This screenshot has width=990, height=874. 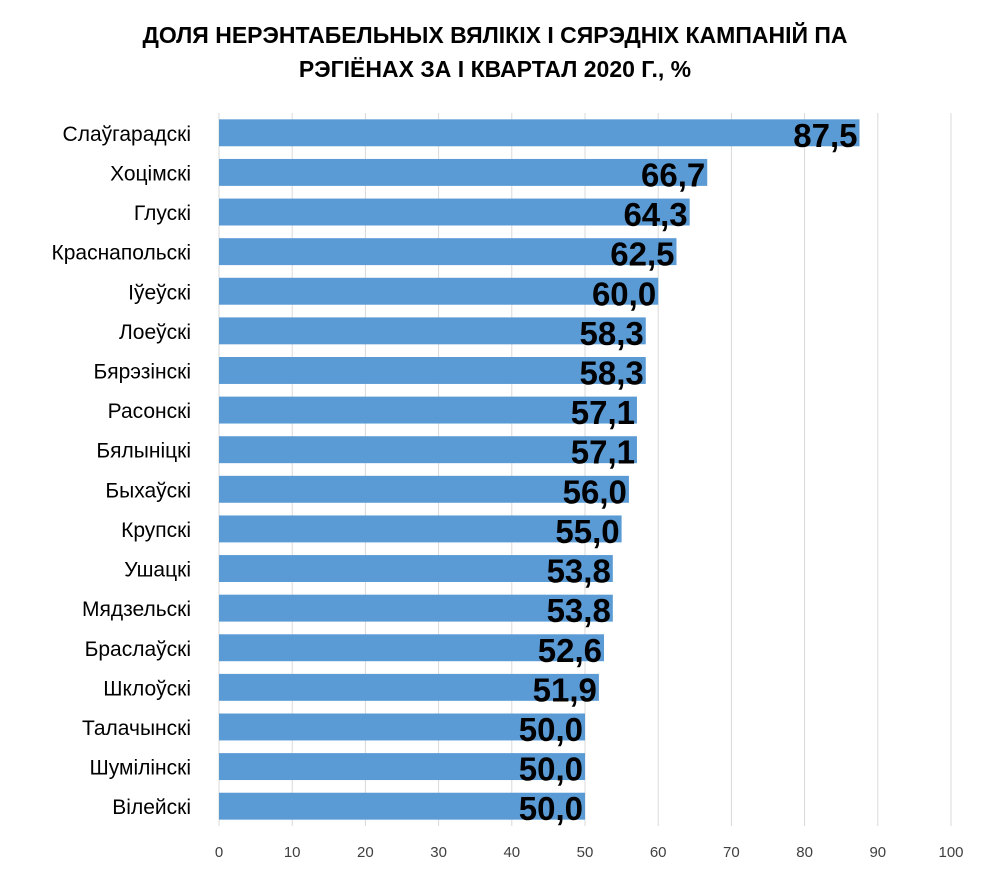 What do you see at coordinates (138, 649) in the screenshot?
I see `category-label: Браслаўскі` at bounding box center [138, 649].